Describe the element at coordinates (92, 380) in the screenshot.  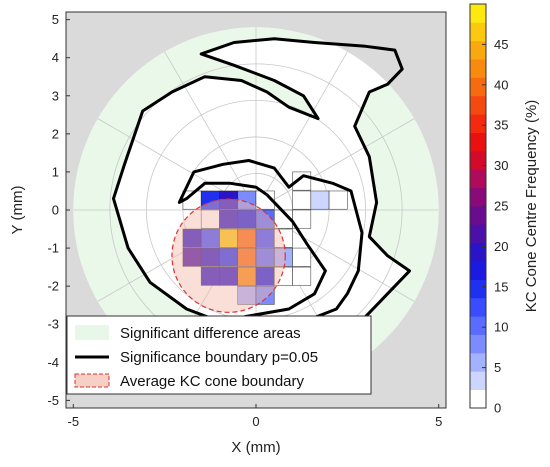
I see `legend-swatch-average-cone` at that location.